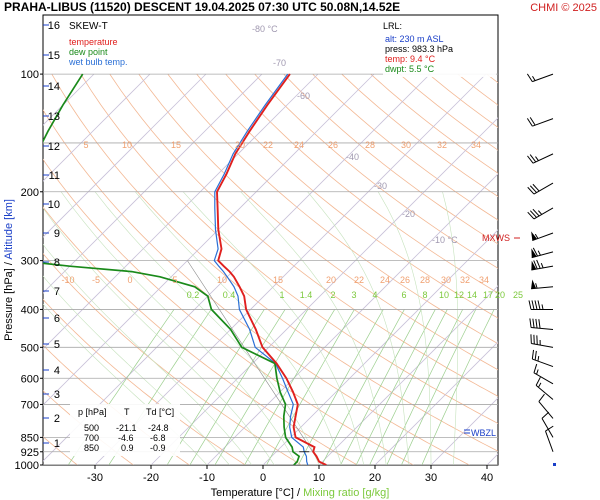  What do you see at coordinates (374, 295) in the screenshot?
I see `mixing-ratio-label: 4` at bounding box center [374, 295].